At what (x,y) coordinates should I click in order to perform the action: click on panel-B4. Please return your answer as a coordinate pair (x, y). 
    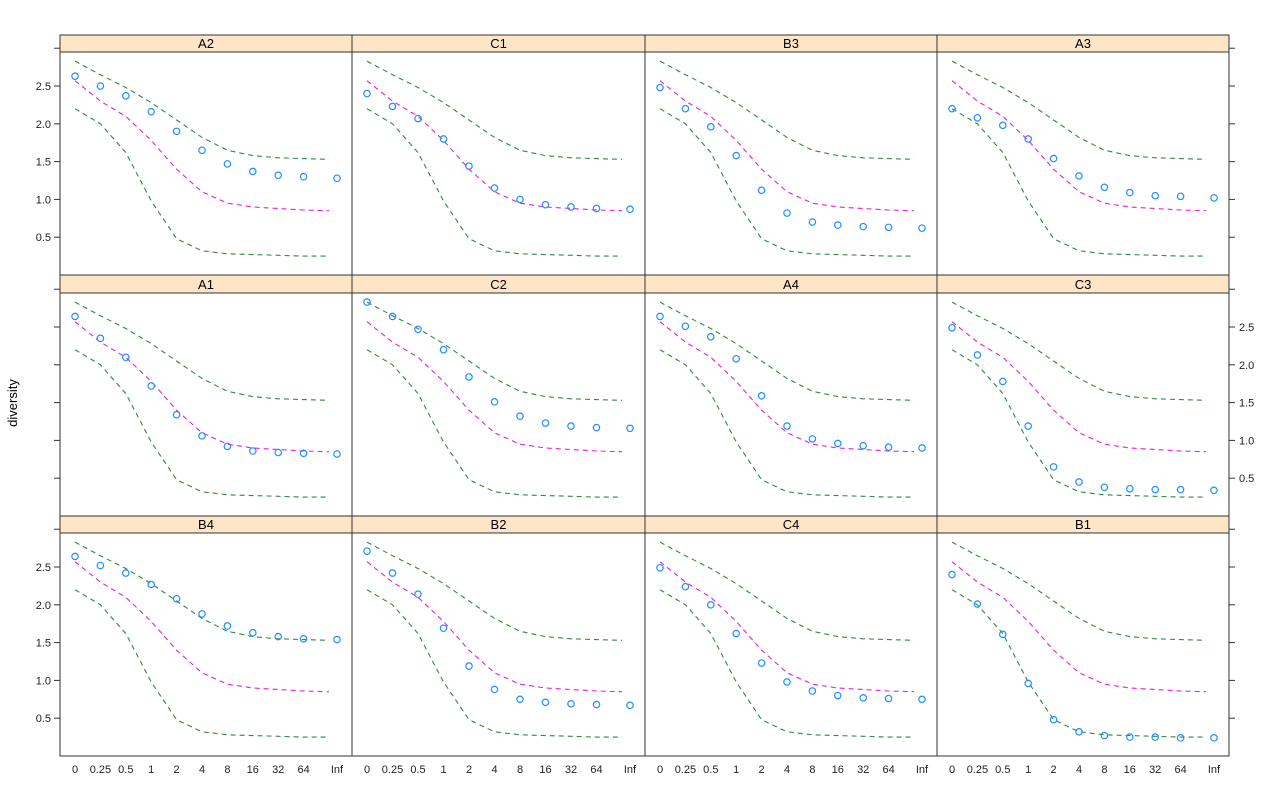
    Looking at the image, I should click on (206, 644).